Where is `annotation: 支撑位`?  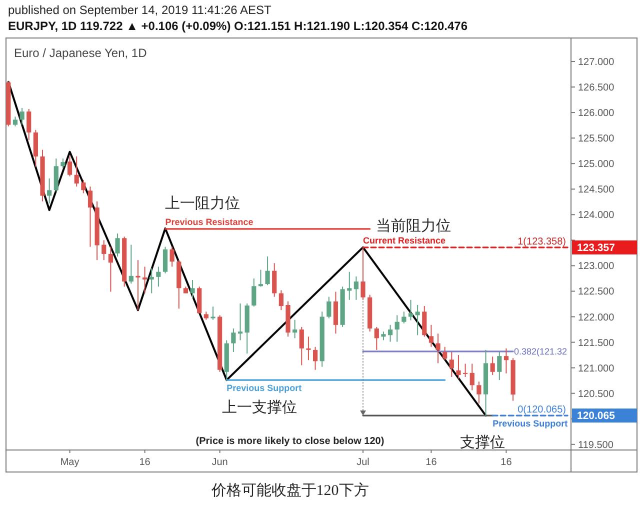 annotation: 支撑位 is located at coordinates (482, 442).